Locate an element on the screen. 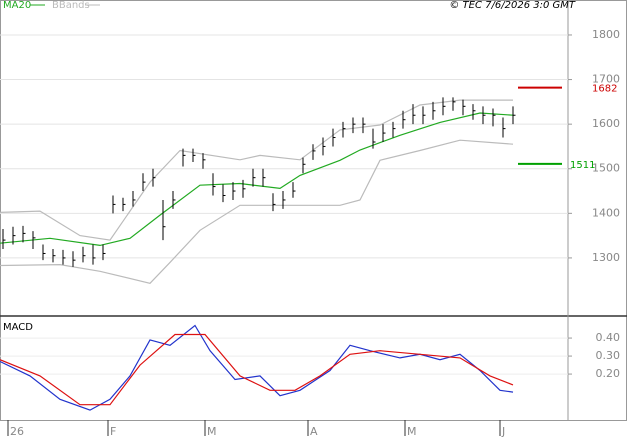  source-note: © TEC 7/6/2026 3:0 GMT is located at coordinates (512, 5).